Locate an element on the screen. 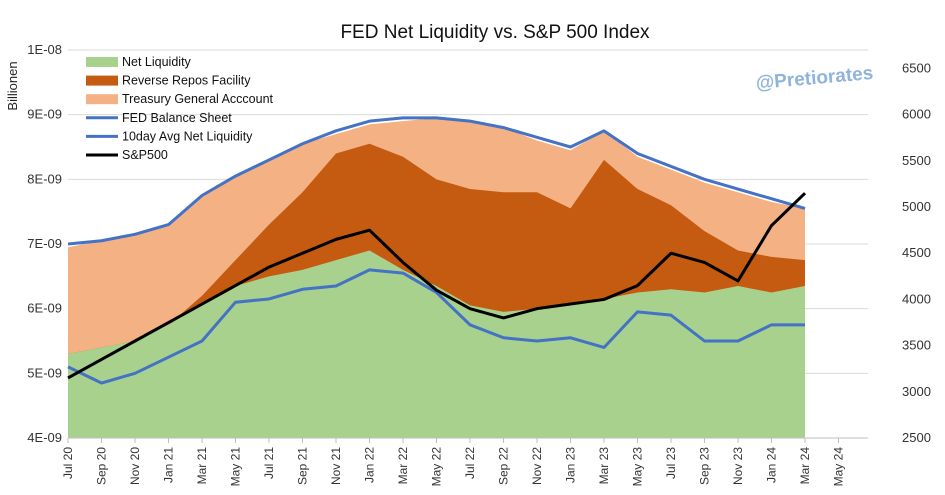 This screenshot has width=945, height=495. x-tick-label: Mar 24 is located at coordinates (805, 466).